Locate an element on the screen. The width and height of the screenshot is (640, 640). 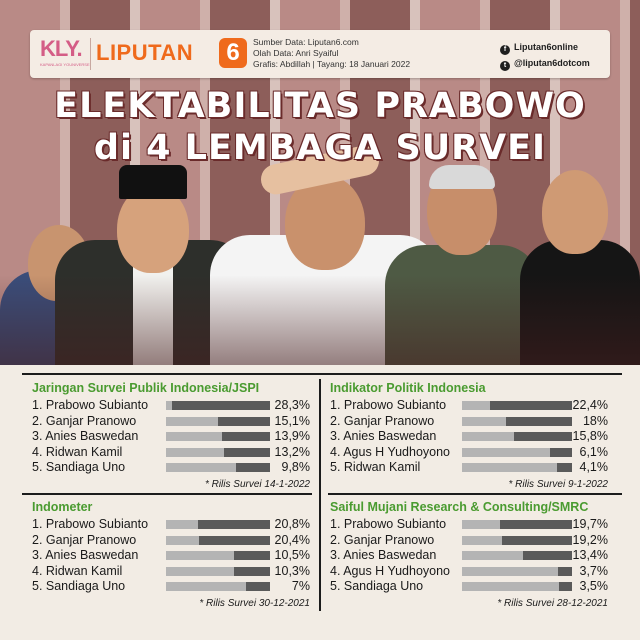
bar-value-label: 15,8% is located at coordinates (590, 436).